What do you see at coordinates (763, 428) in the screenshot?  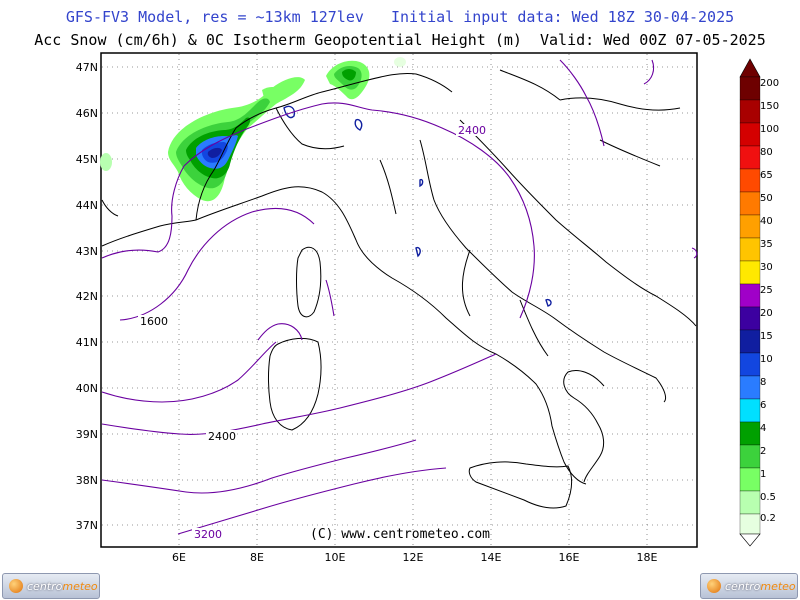 I see `legend-label-4: 4` at bounding box center [763, 428].